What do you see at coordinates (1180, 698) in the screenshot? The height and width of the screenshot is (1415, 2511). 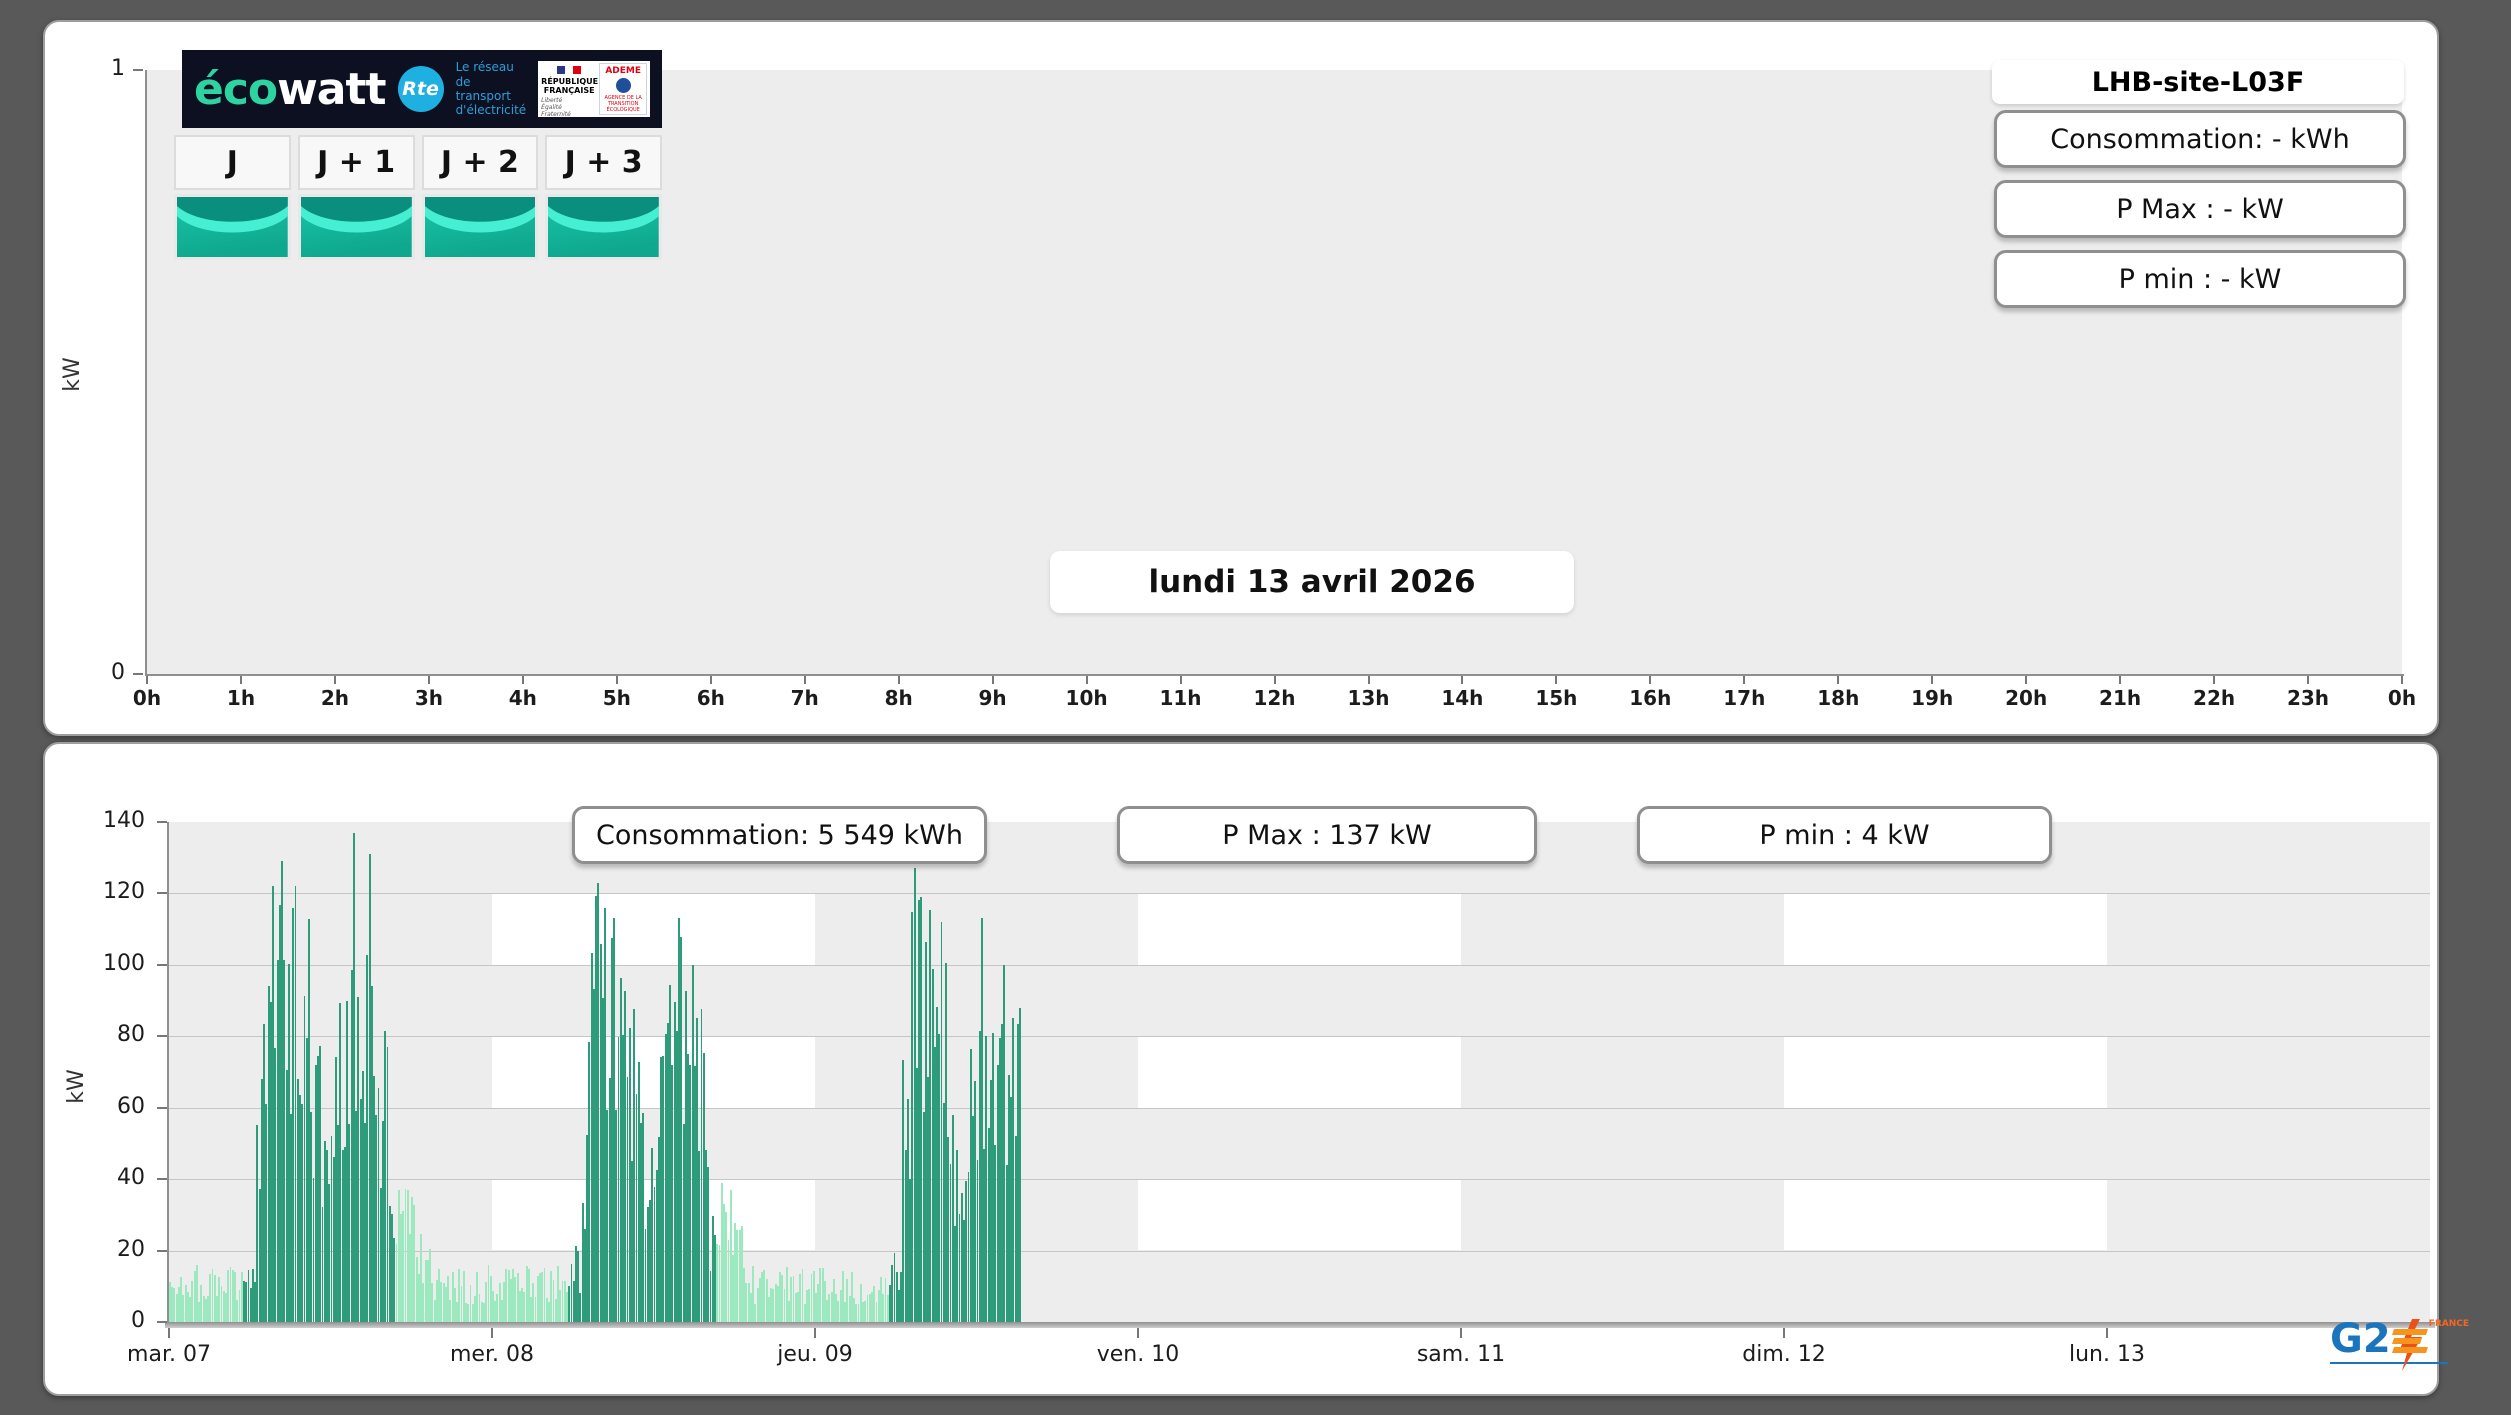 I see `top-x-tick-label: 11h` at bounding box center [1180, 698].